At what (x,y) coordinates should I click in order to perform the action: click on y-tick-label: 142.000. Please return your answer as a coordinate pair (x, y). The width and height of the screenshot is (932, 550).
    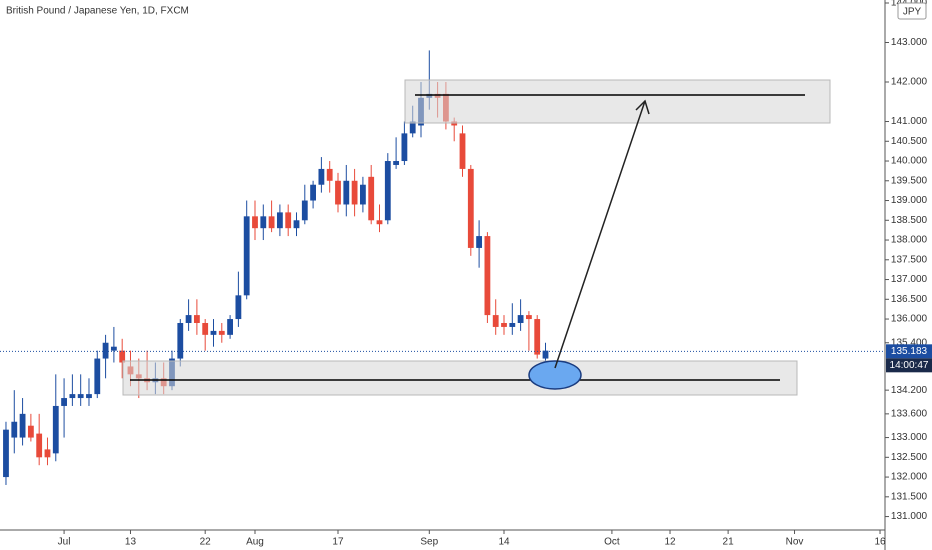
    Looking at the image, I should click on (909, 82).